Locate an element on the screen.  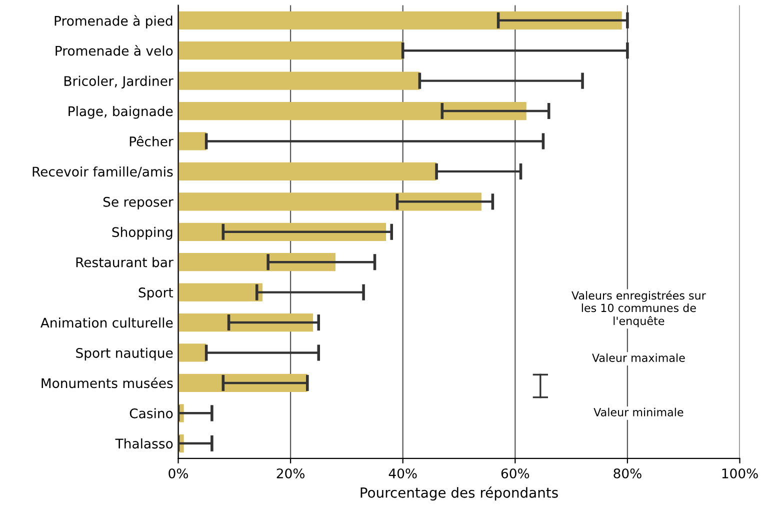
y-tick-label: Se reposer is located at coordinates (138, 203).